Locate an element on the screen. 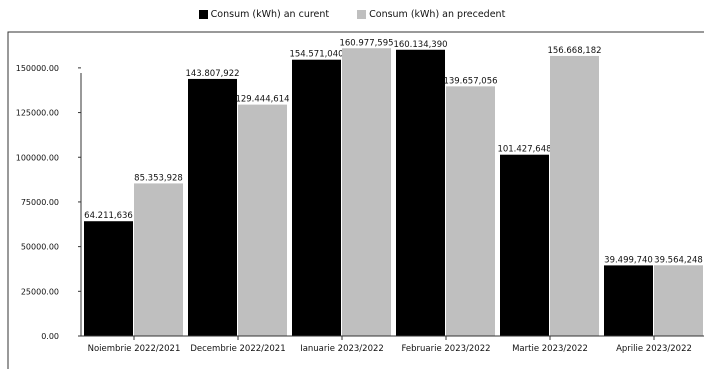 This screenshot has height=369, width=704. x-tick-label: Aprilie 2023/2022 is located at coordinates (654, 349).